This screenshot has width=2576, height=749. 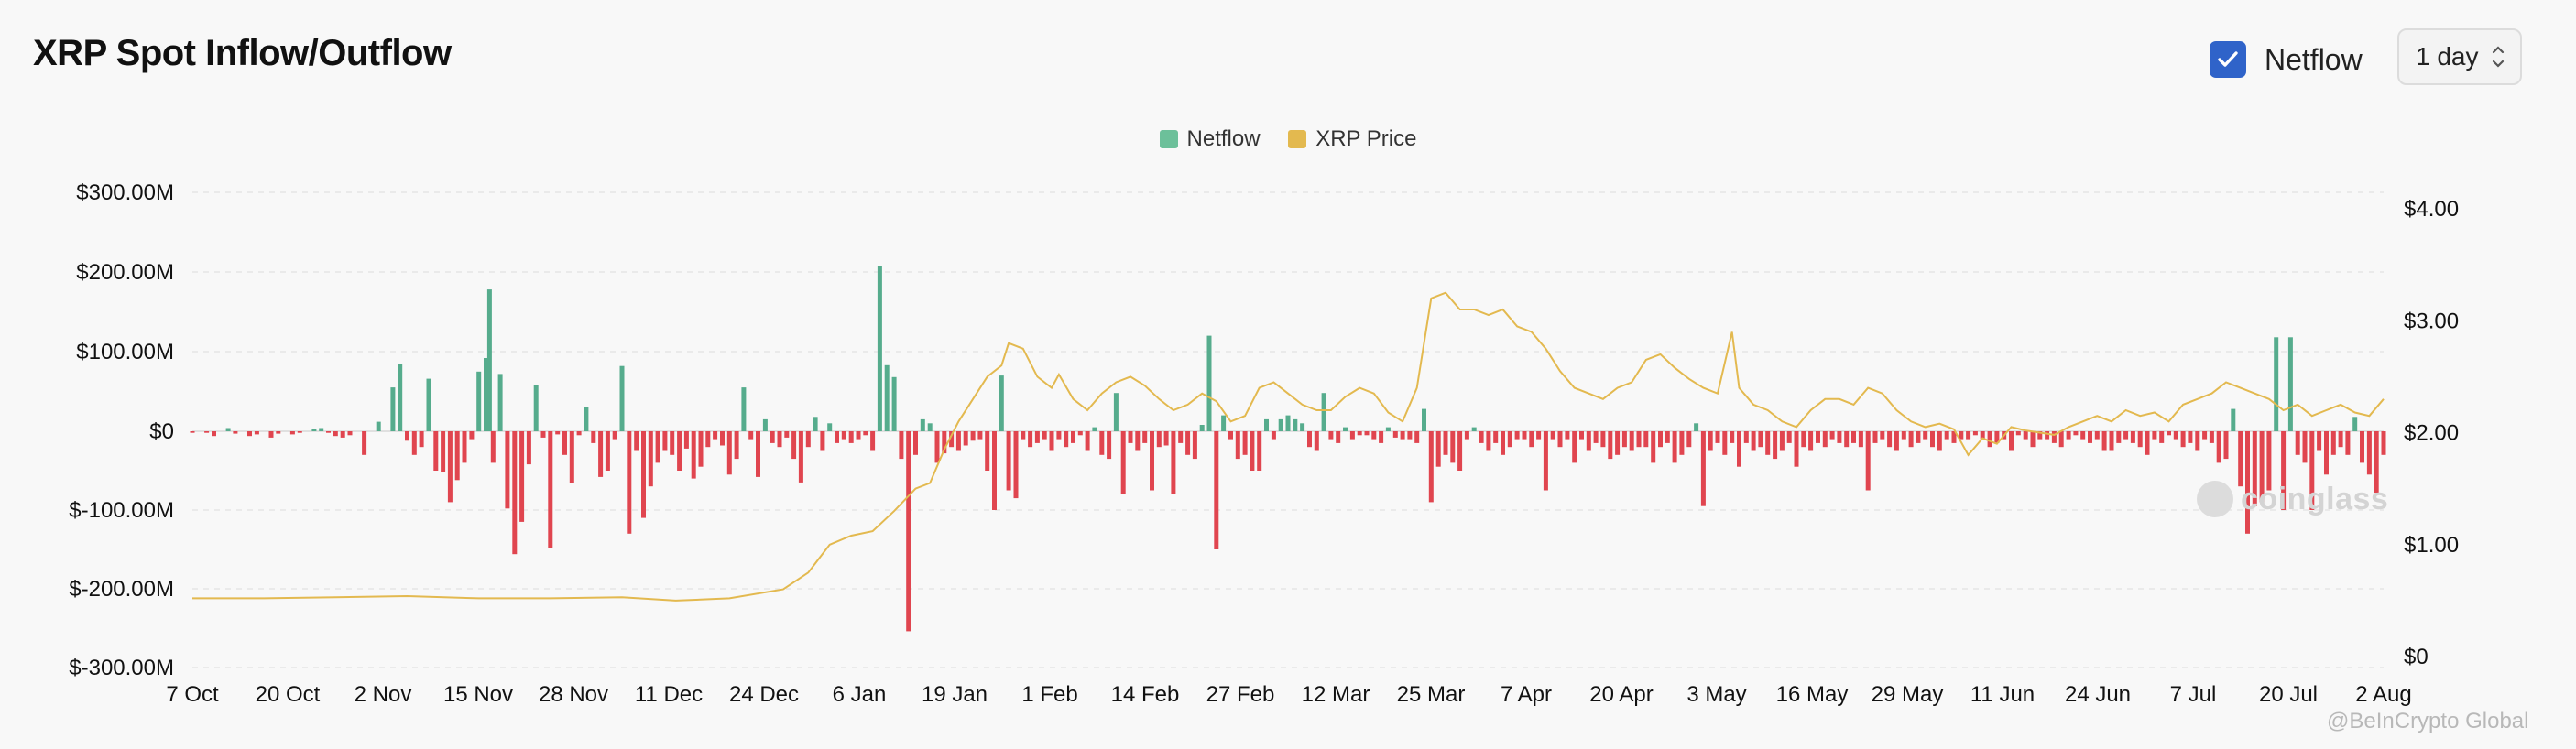 What do you see at coordinates (193, 695) in the screenshot?
I see `x-tick-label: 7 Oct` at bounding box center [193, 695].